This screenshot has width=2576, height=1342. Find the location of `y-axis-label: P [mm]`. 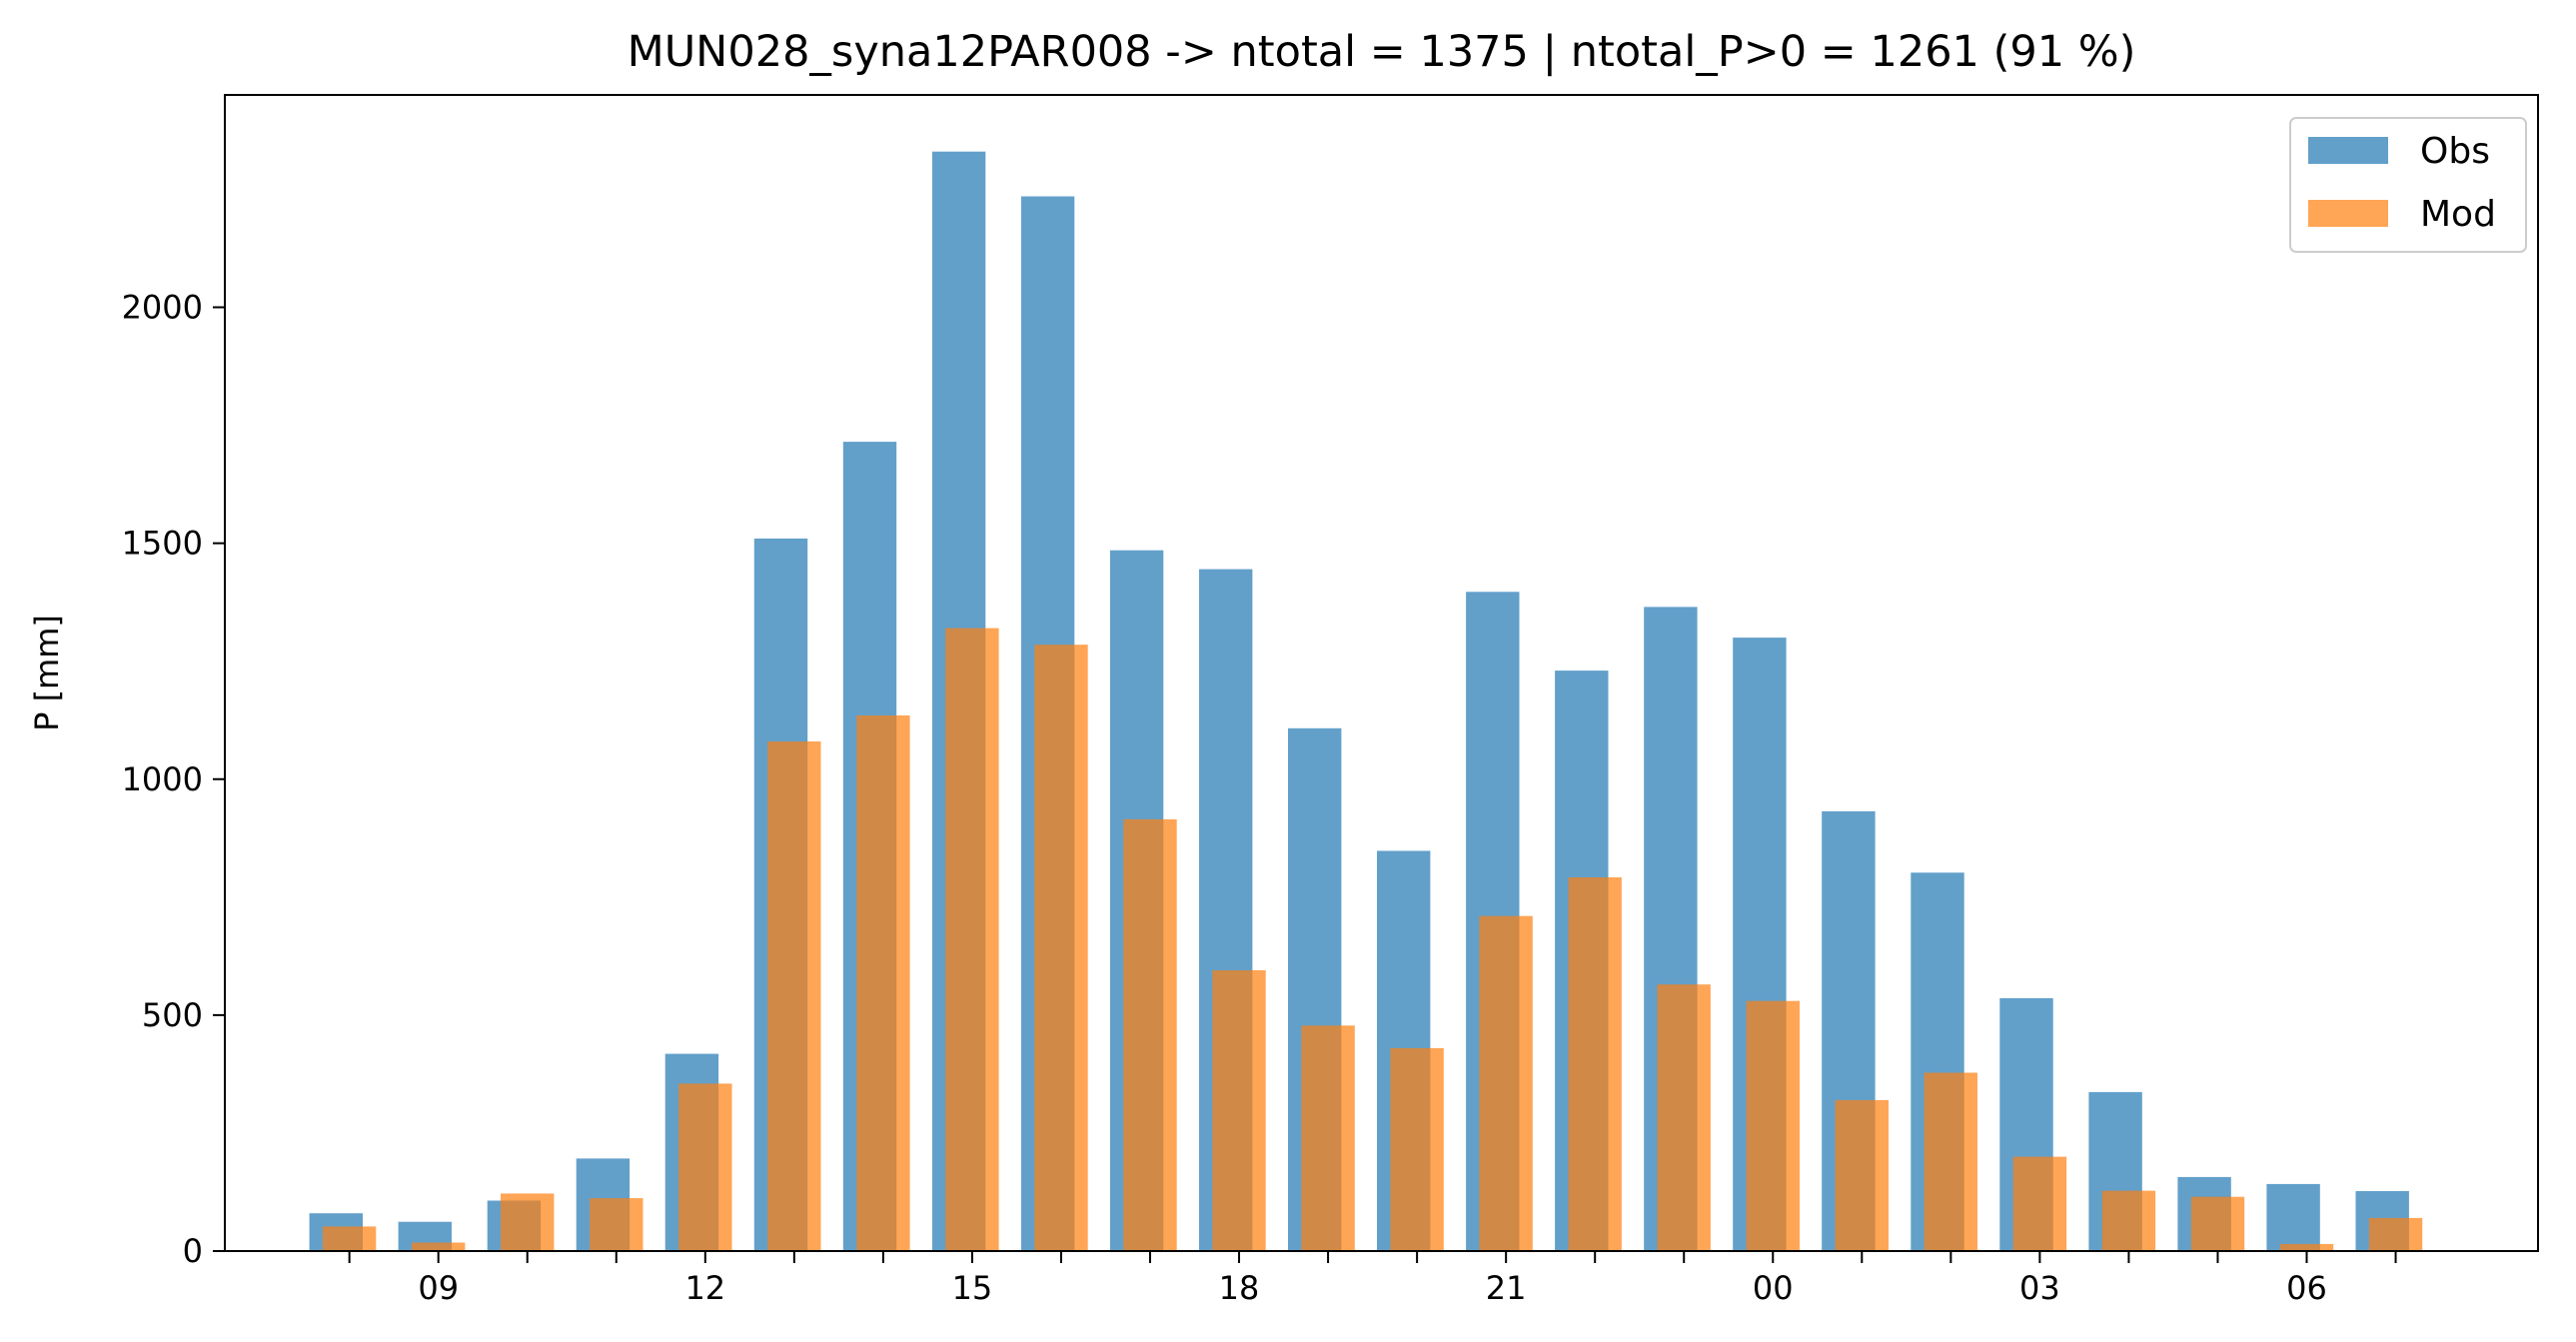

y-axis-label: P [mm] is located at coordinates (47, 673).